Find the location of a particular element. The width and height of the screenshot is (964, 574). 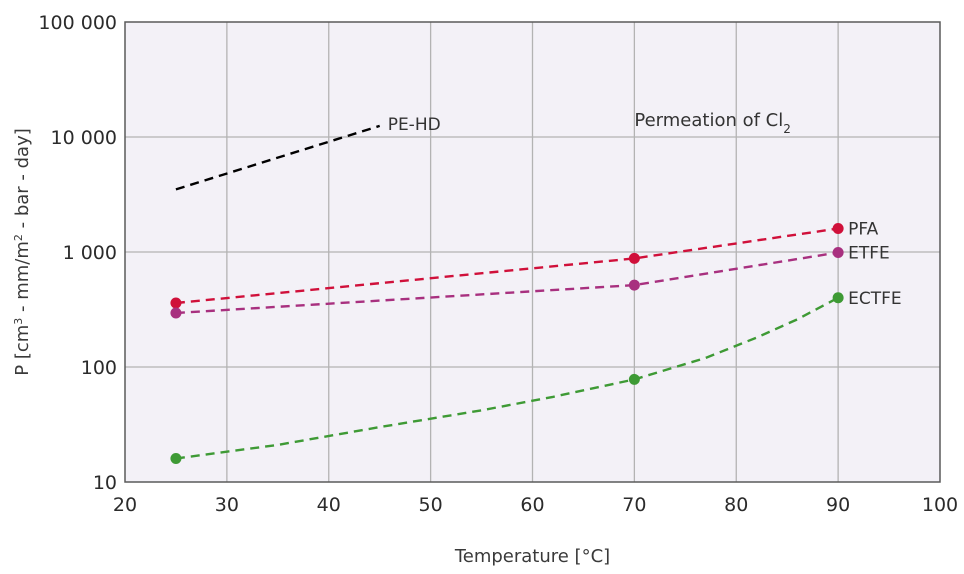

series-line-pfa is located at coordinates (507, 266).